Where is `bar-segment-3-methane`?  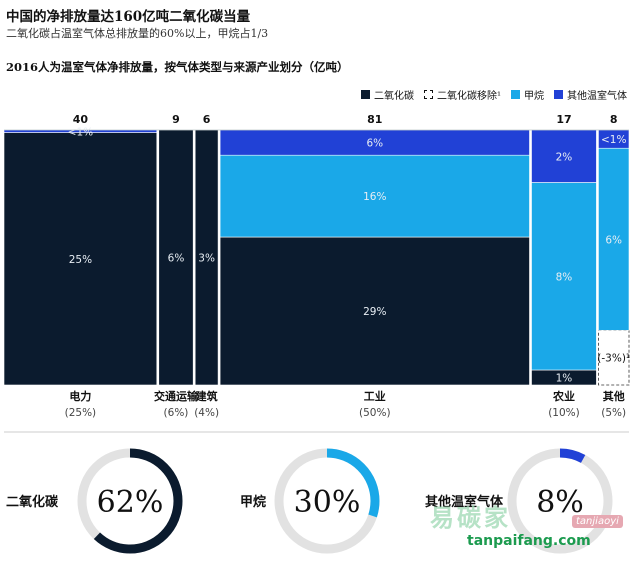
bar-segment-3-methane is located at coordinates (374, 196).